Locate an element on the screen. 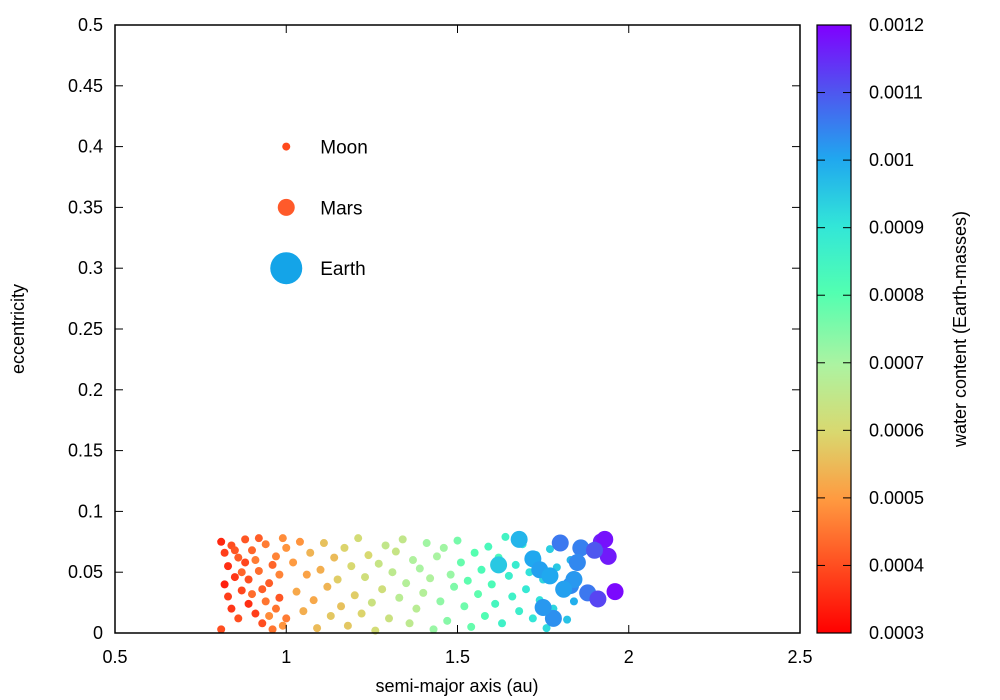 The height and width of the screenshot is (700, 1000). colorbar-tick-label: 0.0005 is located at coordinates (896, 498).